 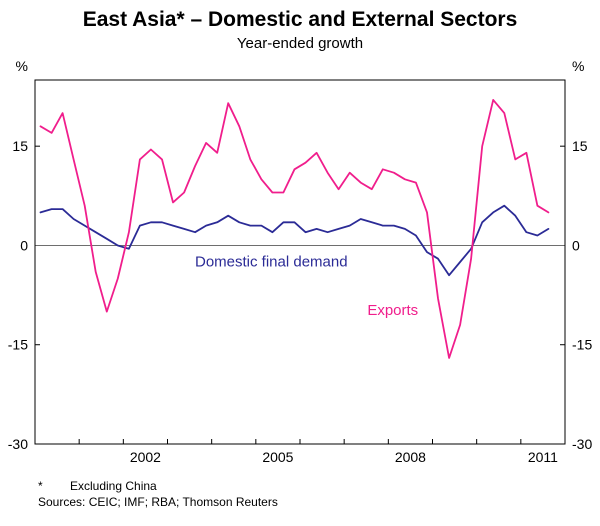 I want to click on sources-line: Sources: CEIC; IMF; RBA; Thomson Reuters, so click(x=158, y=502).